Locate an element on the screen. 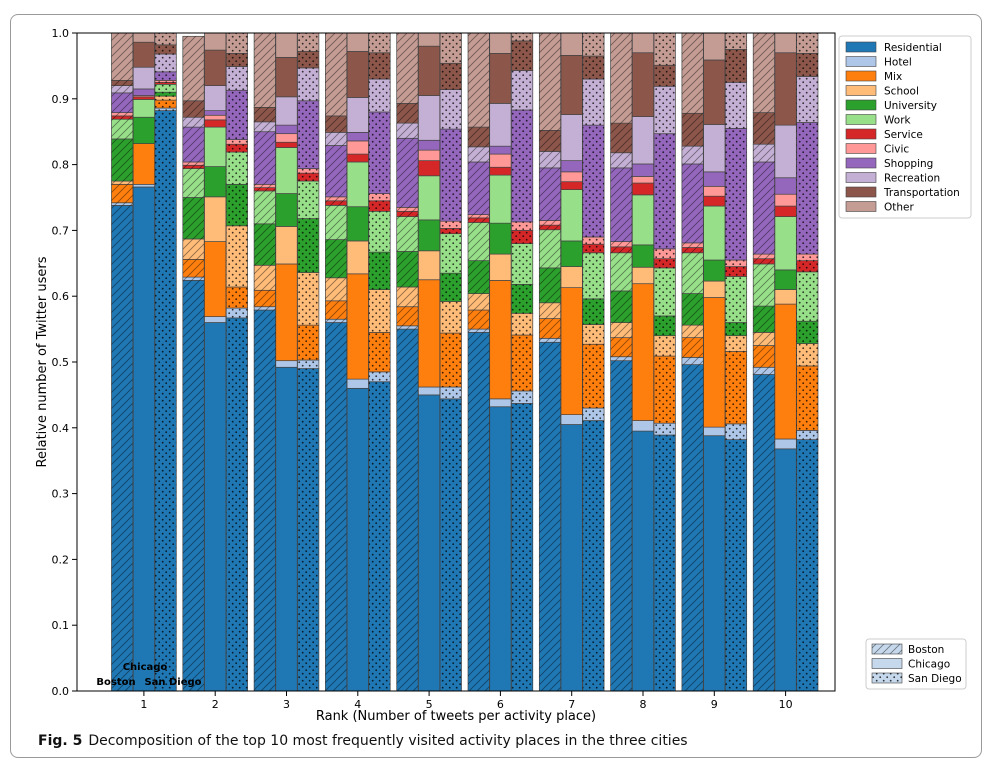 The width and height of the screenshot is (996, 776). city-legend-label: Chicago is located at coordinates (929, 665).